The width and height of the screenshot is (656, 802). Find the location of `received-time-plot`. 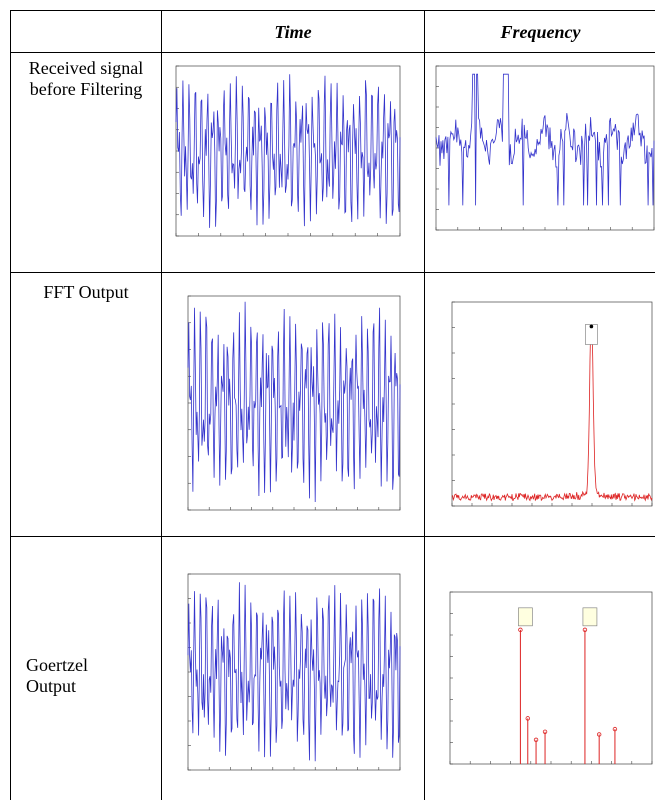

received-time-plot is located at coordinates (287, 163).